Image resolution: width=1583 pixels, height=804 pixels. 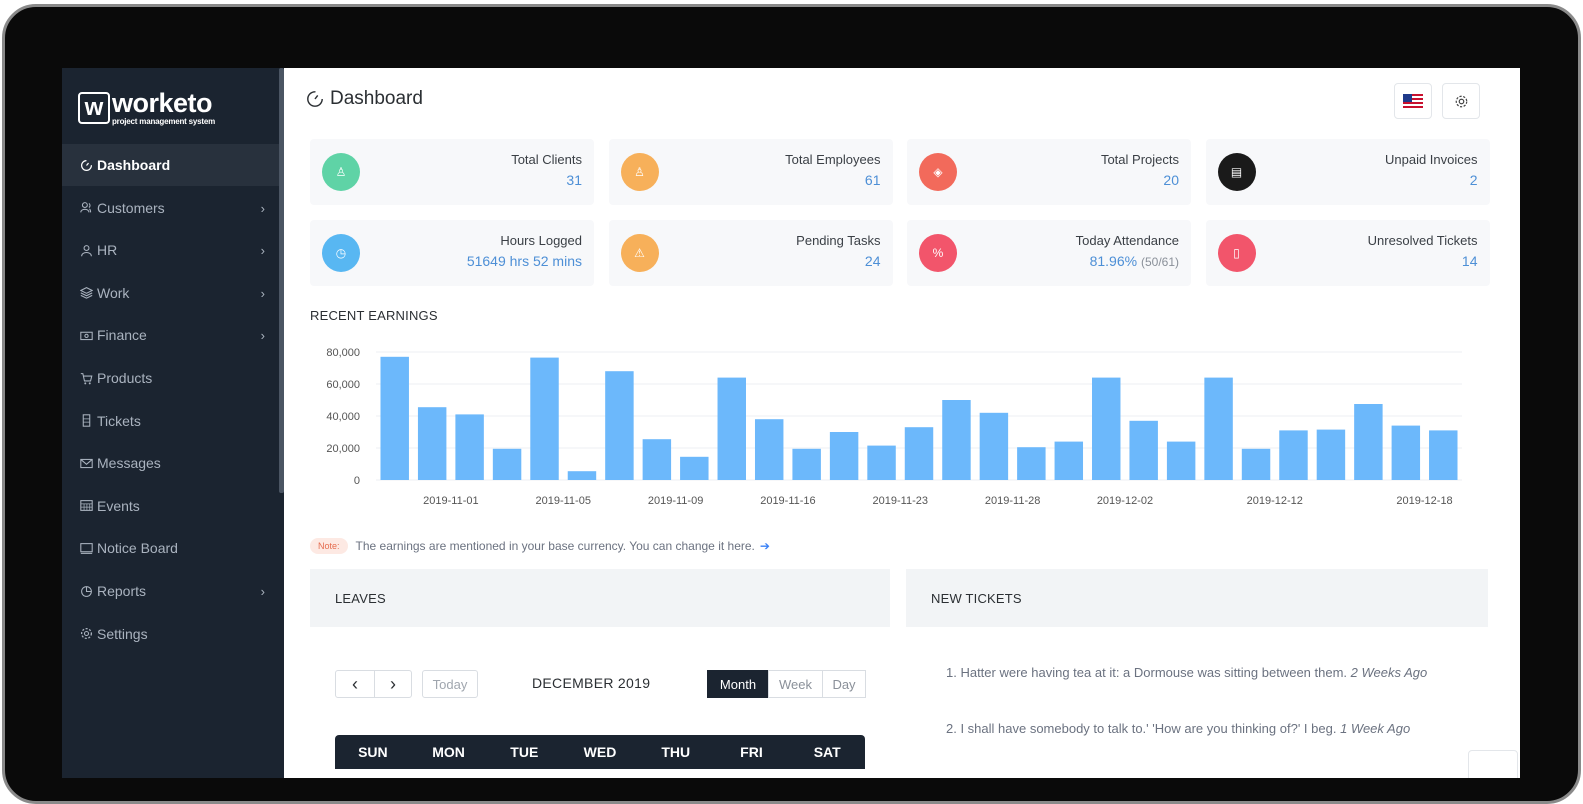 What do you see at coordinates (795, 684) in the screenshot?
I see `calendar-view-week-button: Week` at bounding box center [795, 684].